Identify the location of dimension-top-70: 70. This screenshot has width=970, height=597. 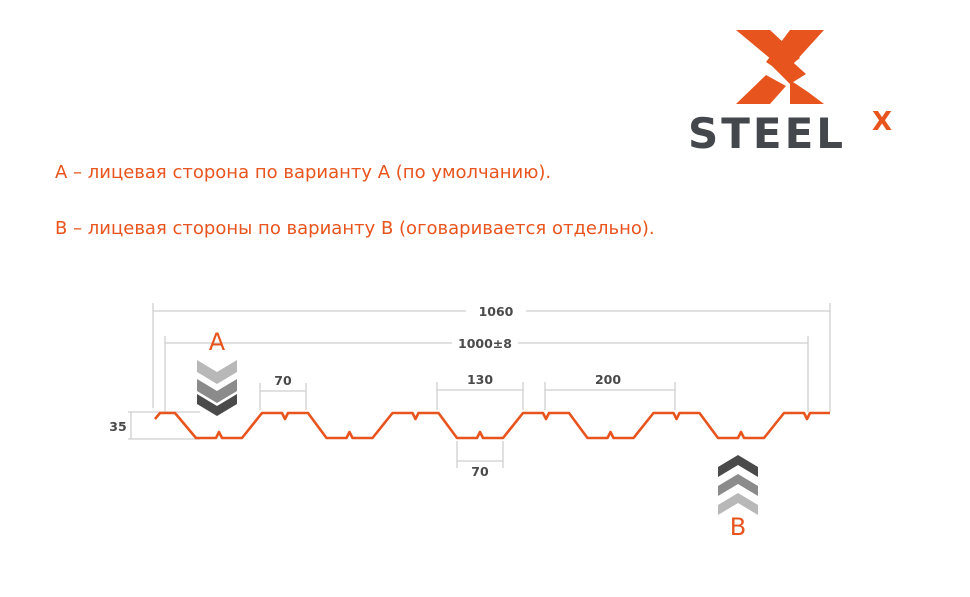
(283, 391).